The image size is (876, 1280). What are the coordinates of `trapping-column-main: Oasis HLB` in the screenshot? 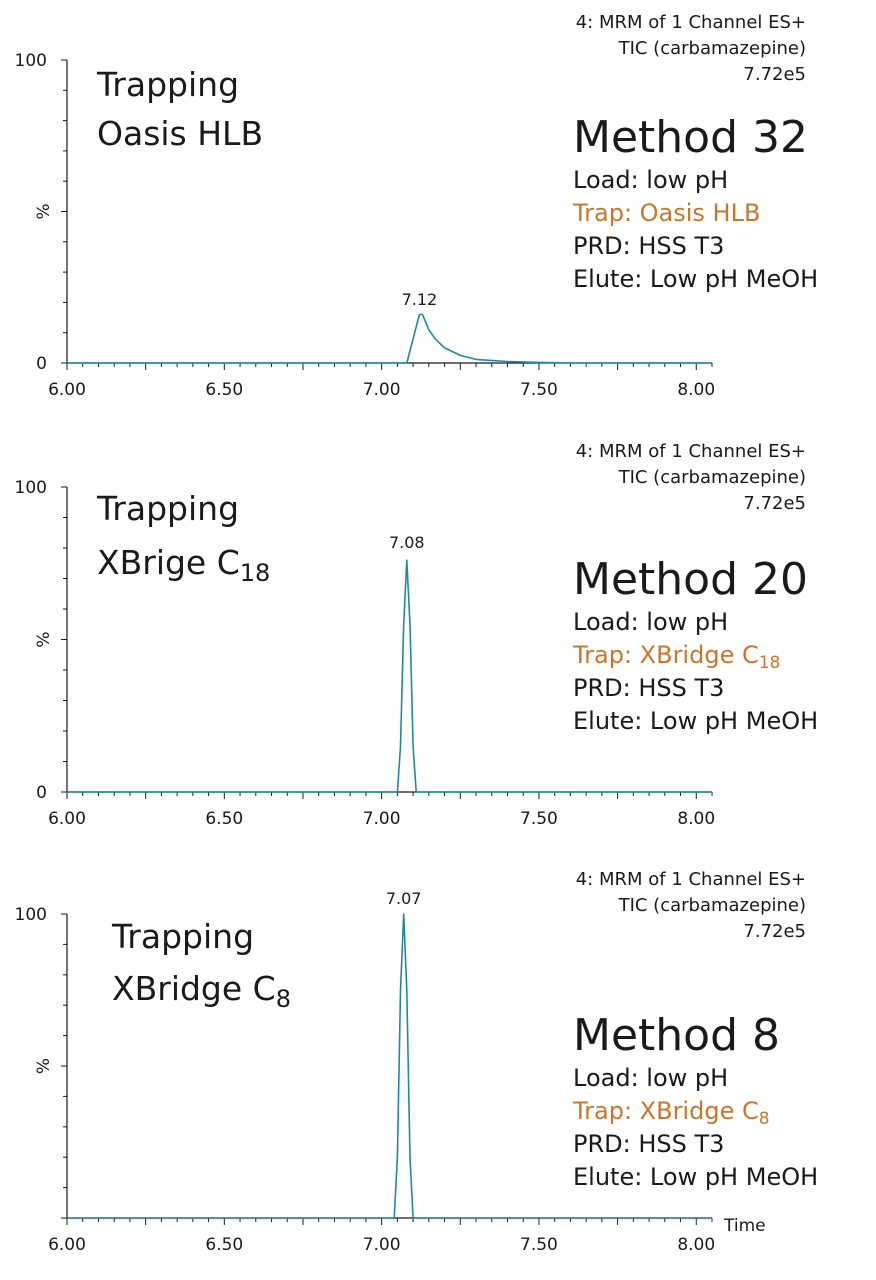 It's located at (180, 133).